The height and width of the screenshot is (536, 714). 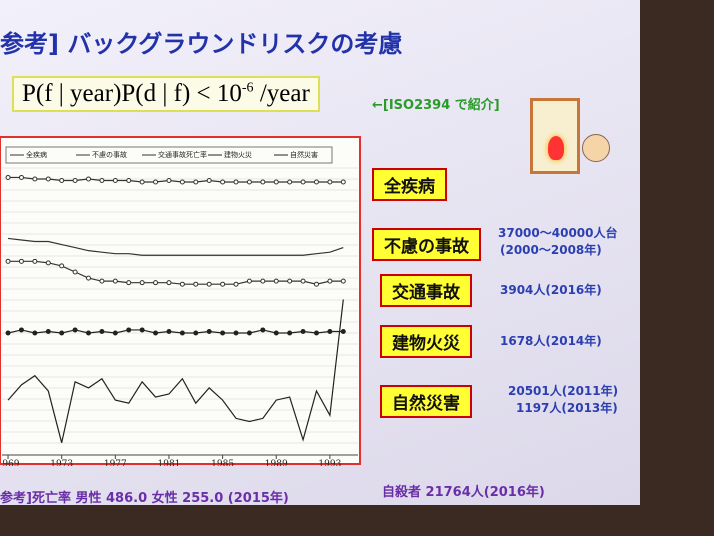 I want to click on legend-label: 建物火災, so click(x=238, y=154).